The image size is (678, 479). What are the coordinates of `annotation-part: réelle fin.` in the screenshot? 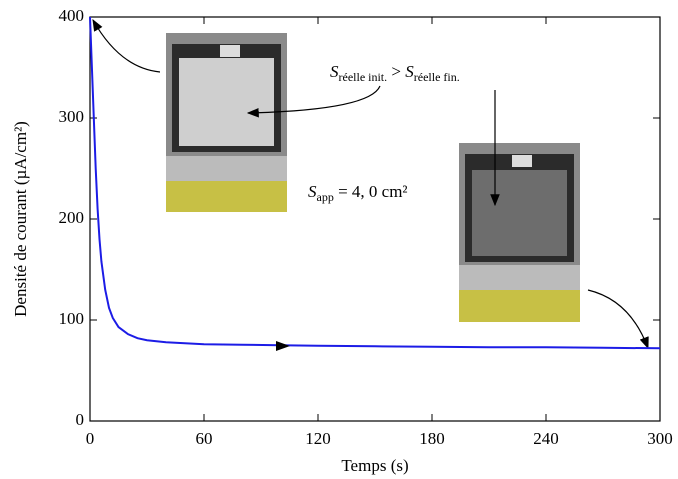 It's located at (437, 77).